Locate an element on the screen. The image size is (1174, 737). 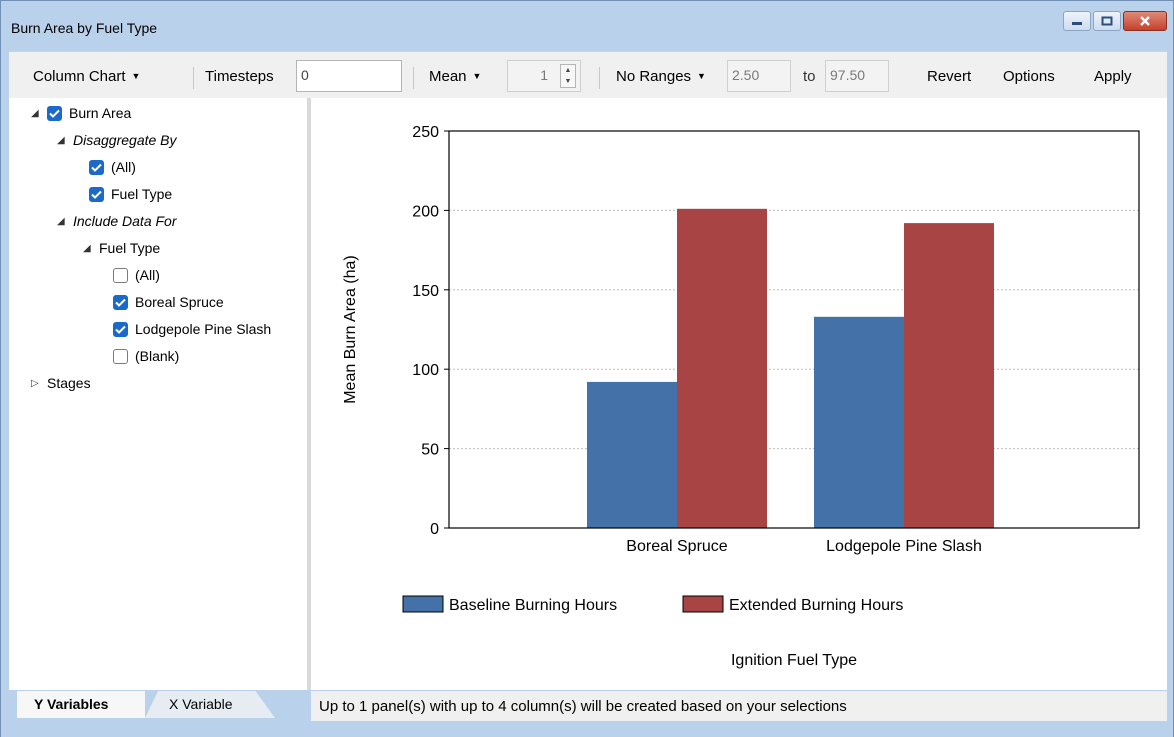
checkbox-inc-boreal is located at coordinates (120, 302).